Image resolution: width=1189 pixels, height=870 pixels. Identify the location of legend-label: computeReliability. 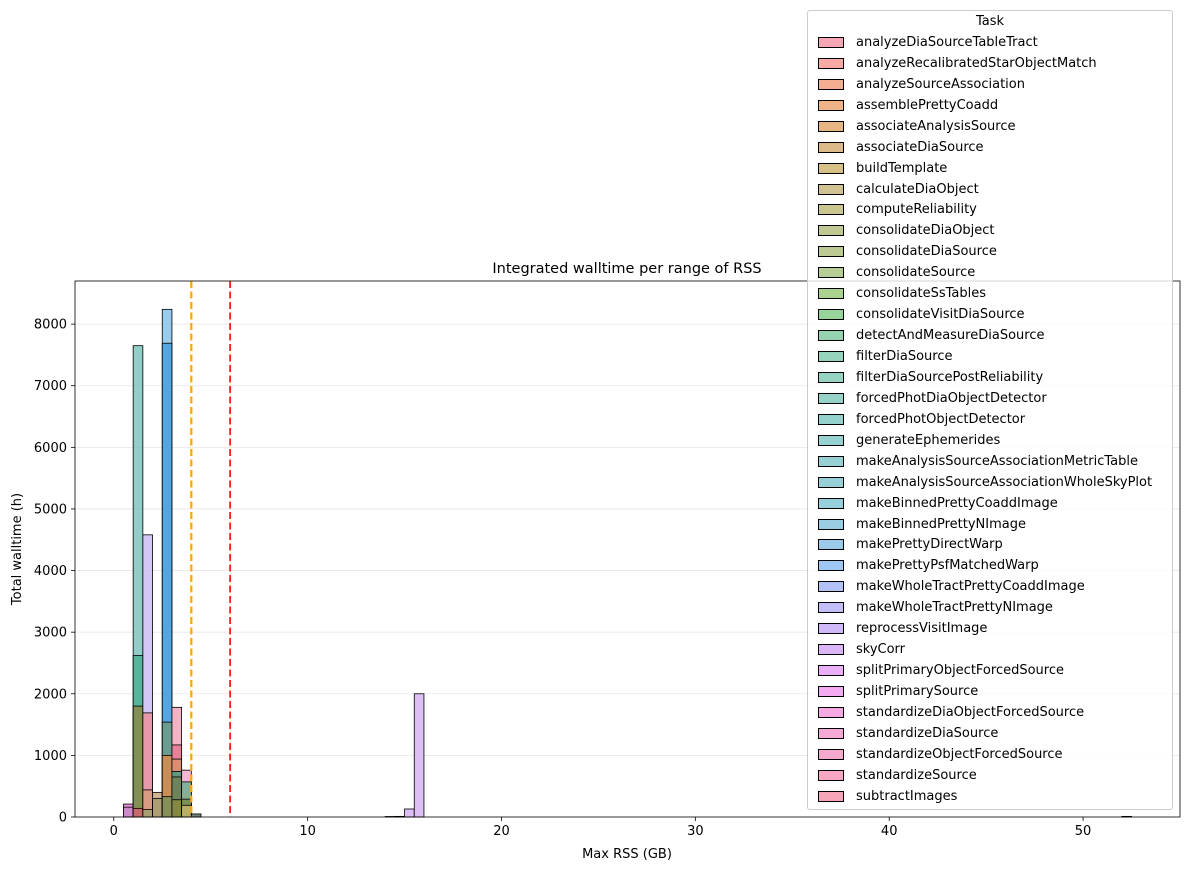
(916, 210).